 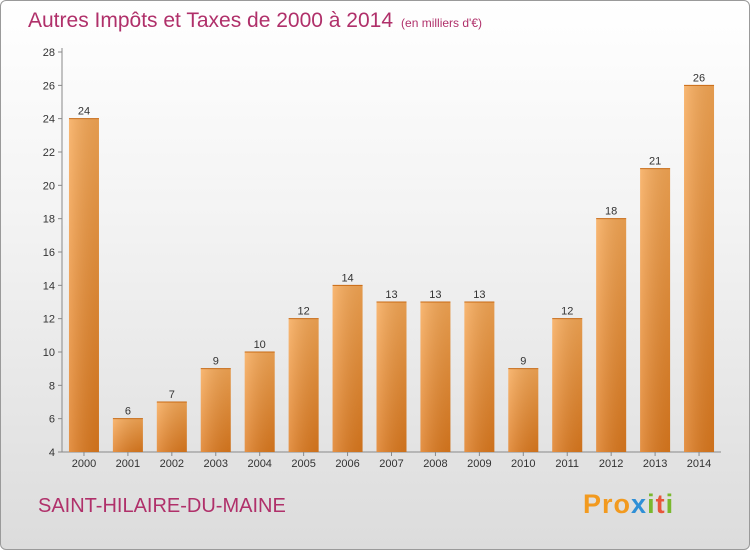 I want to click on x-tick-label: 2005, so click(x=303, y=464).